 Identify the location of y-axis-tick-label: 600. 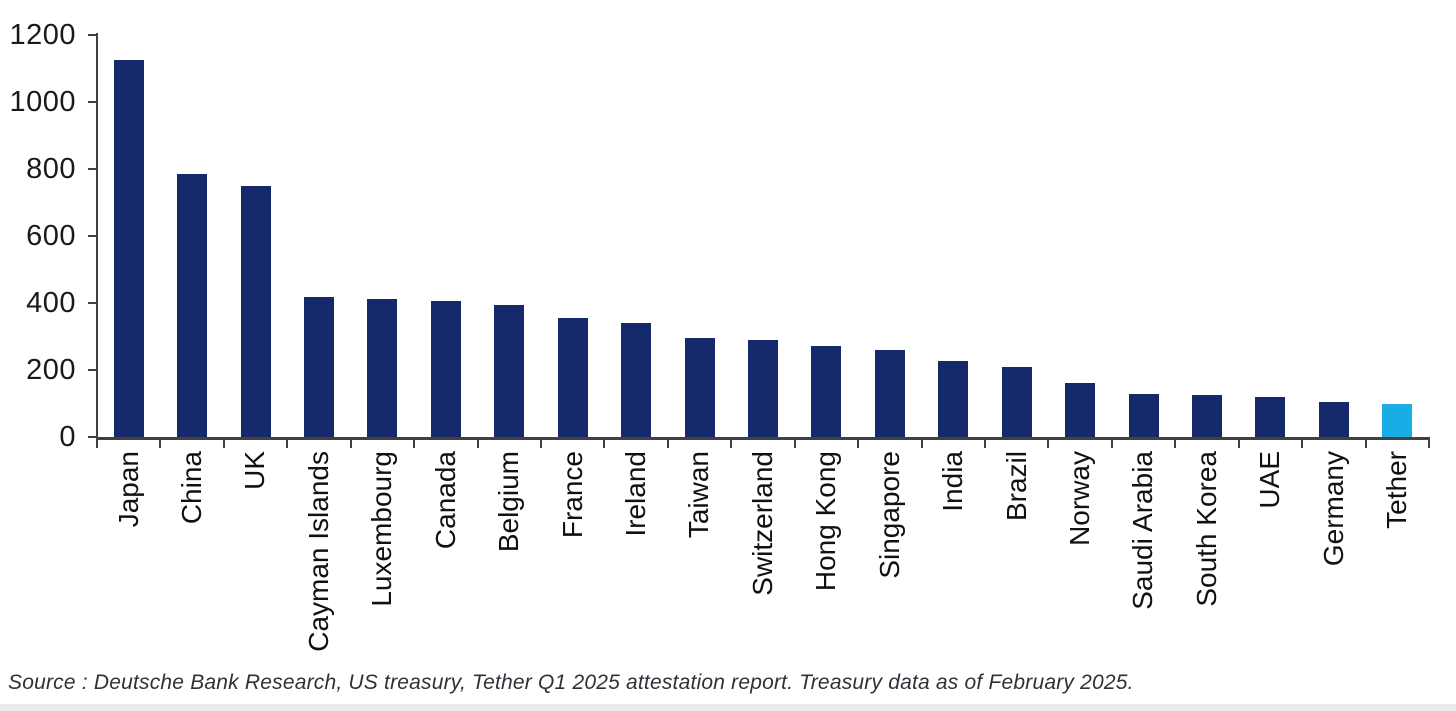
(51, 236).